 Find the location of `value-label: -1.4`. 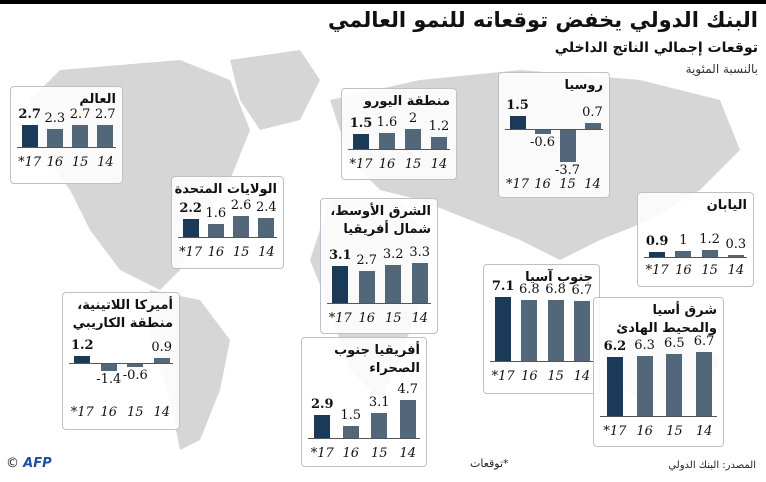

value-label: -1.4 is located at coordinates (109, 380).